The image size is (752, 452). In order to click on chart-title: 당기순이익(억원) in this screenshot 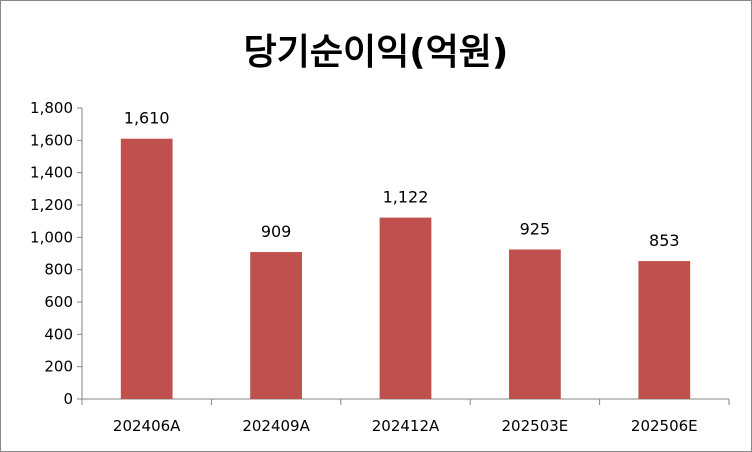, I will do `click(376, 52)`.